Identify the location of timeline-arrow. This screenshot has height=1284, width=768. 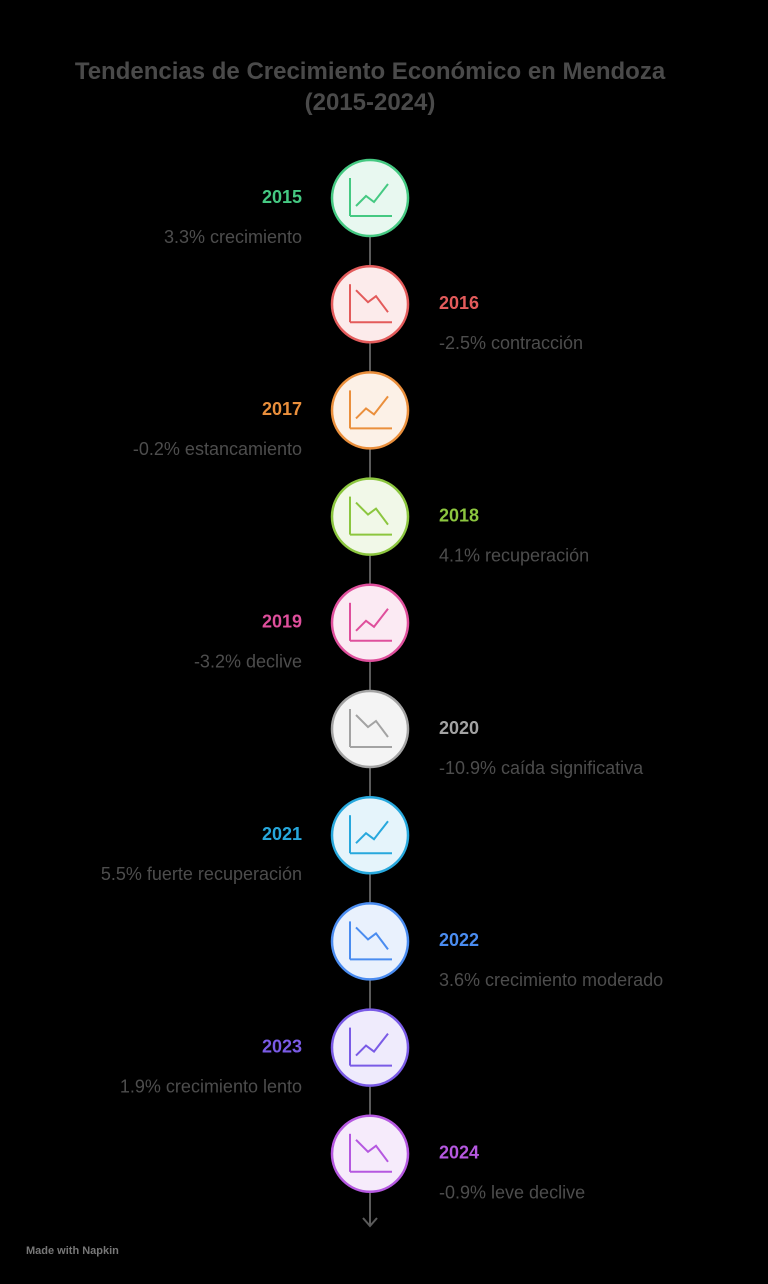
(370, 1222).